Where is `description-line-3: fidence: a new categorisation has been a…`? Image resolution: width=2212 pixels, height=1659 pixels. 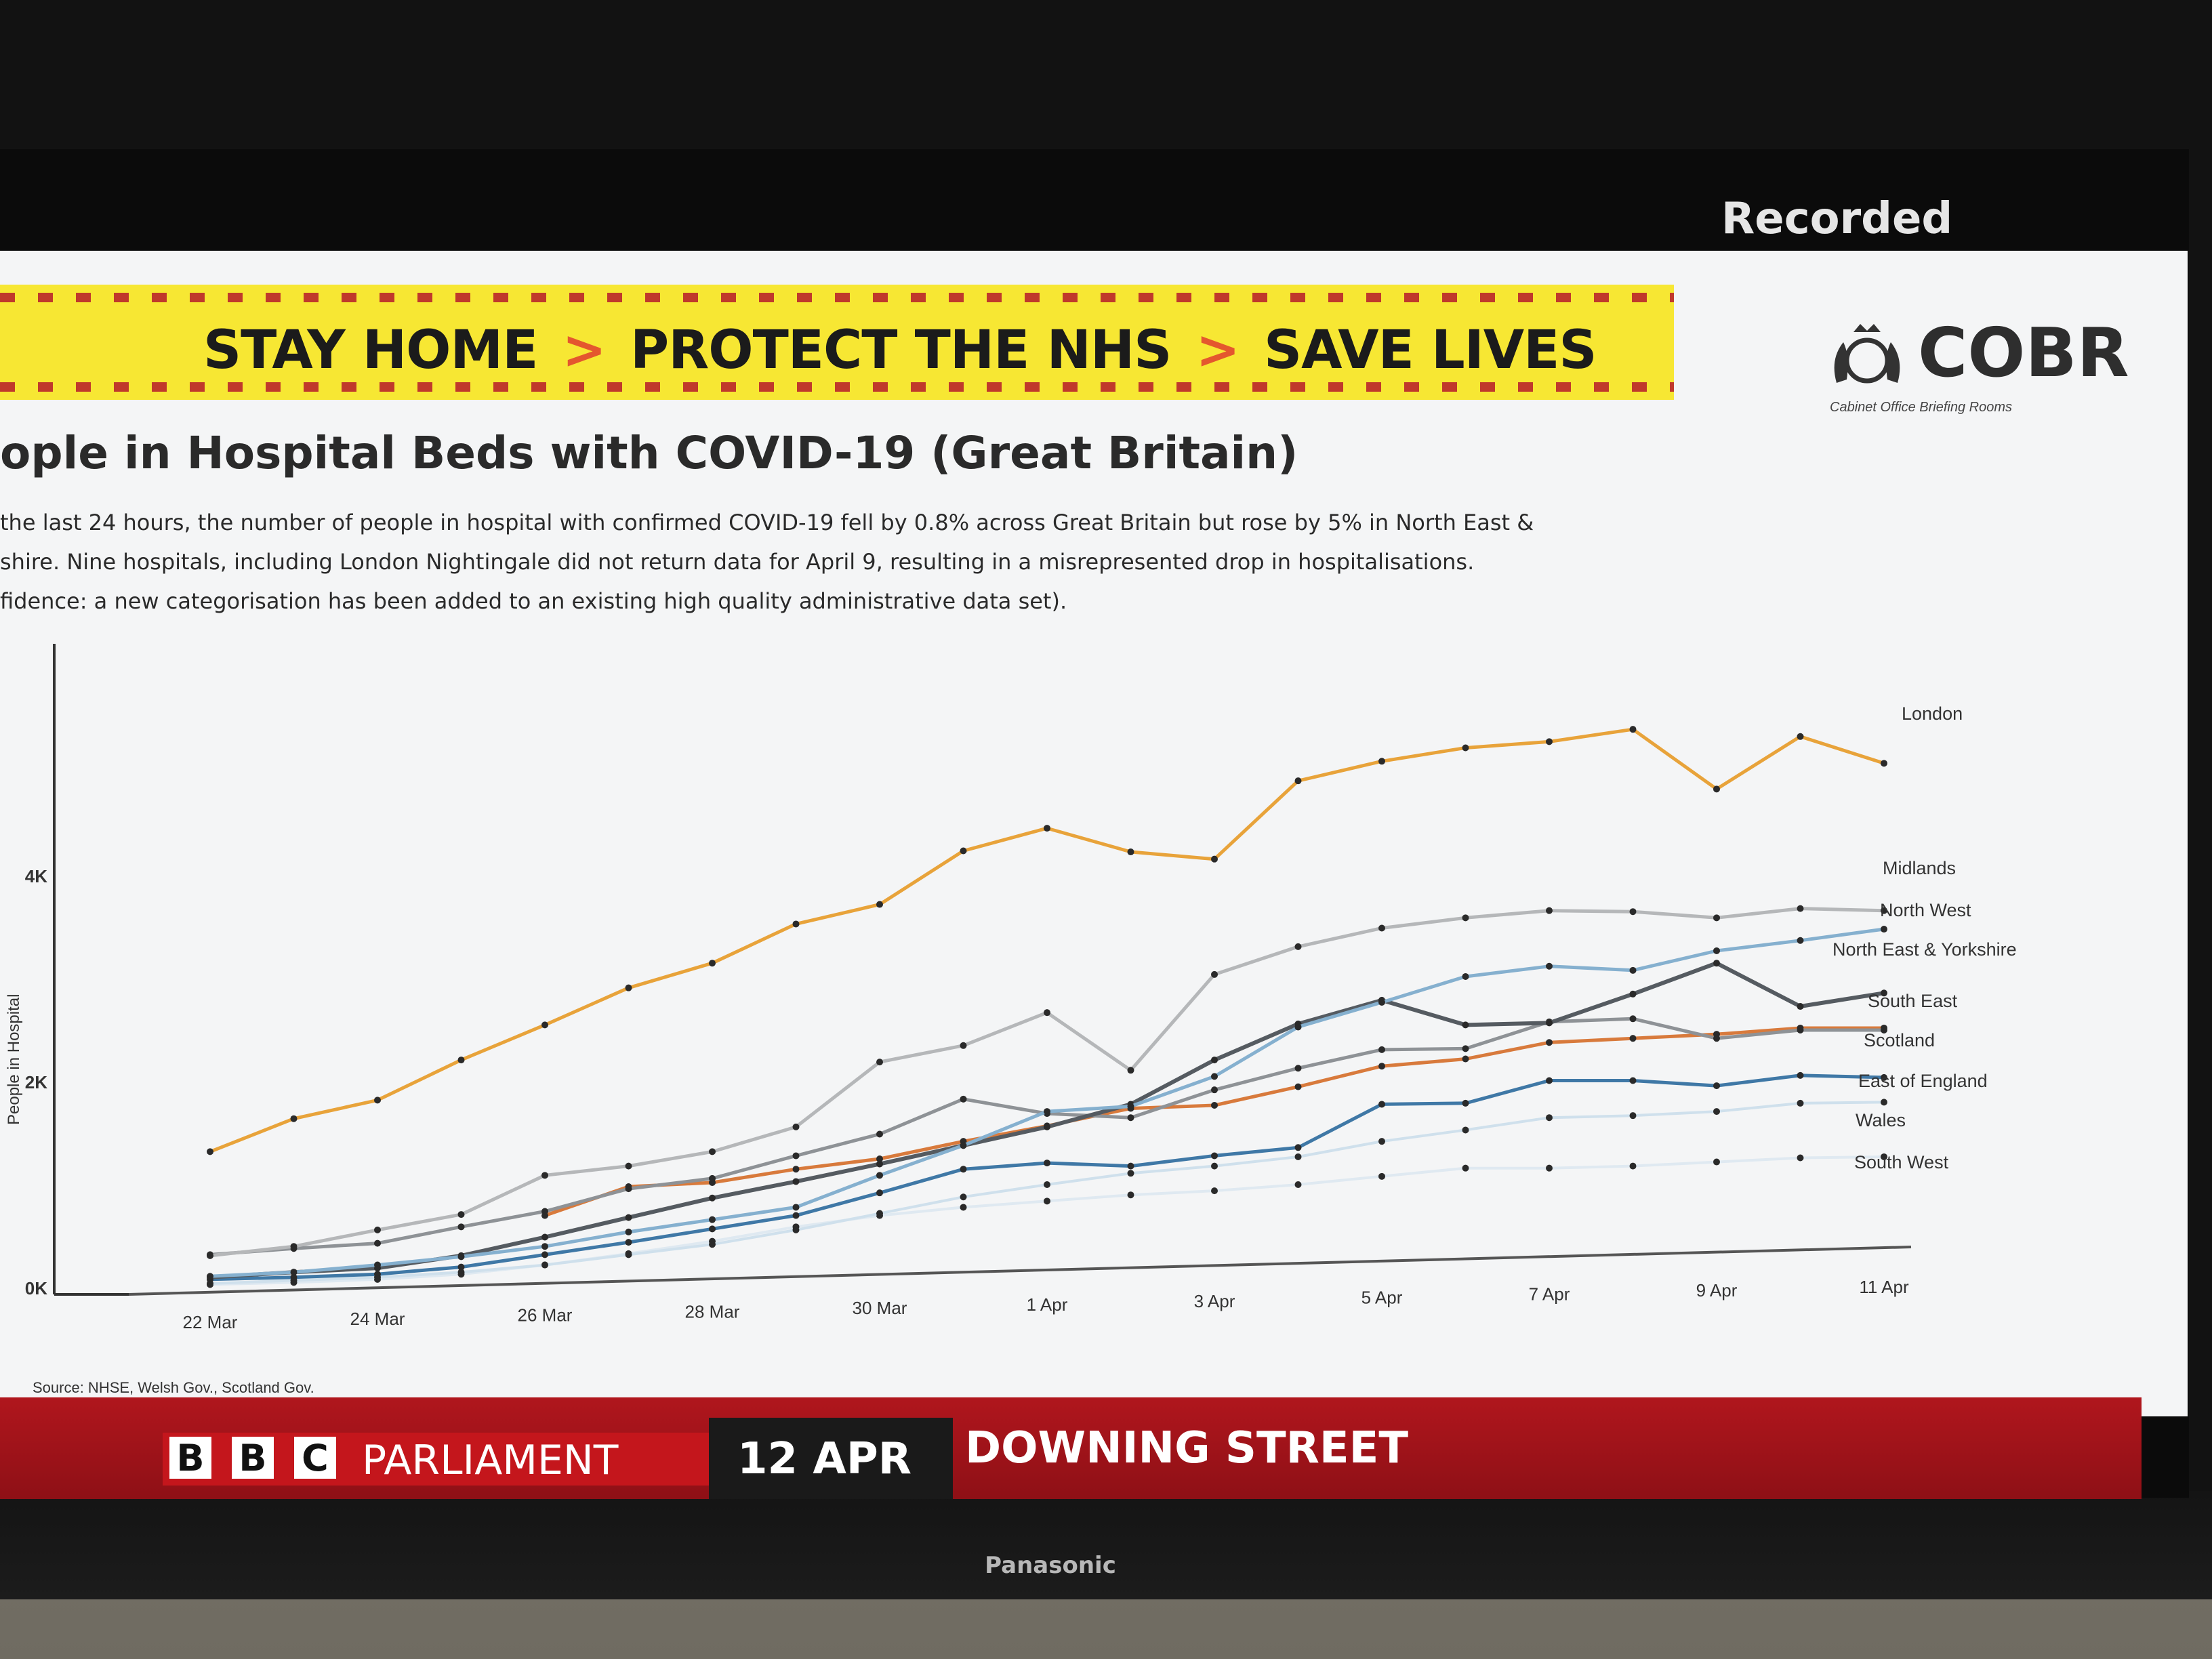
description-line-3: fidence: a new categorisation has been a… is located at coordinates (534, 601).